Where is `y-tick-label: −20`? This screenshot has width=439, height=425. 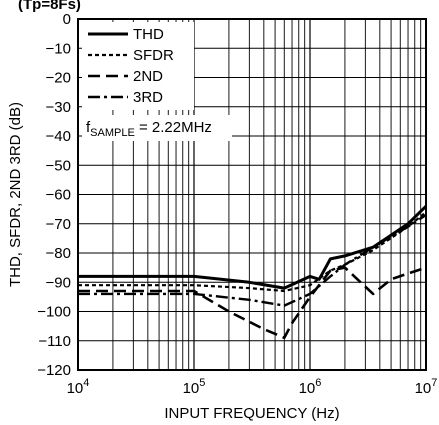 y-tick-label: −20 is located at coordinates (58, 78).